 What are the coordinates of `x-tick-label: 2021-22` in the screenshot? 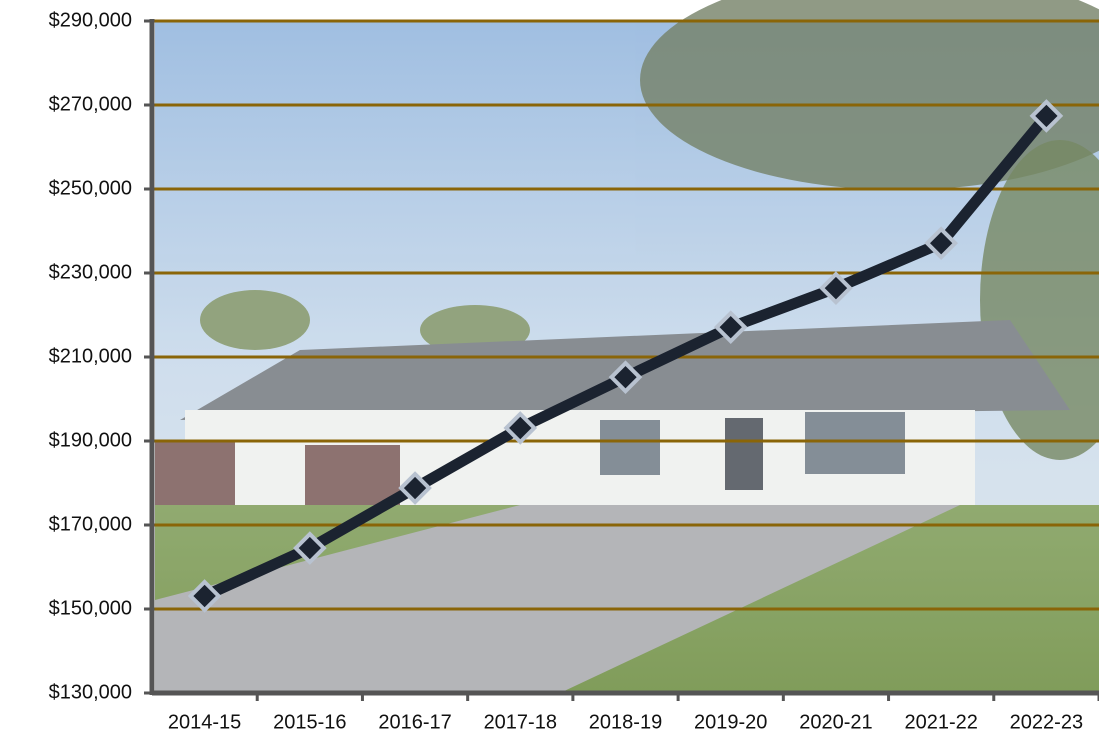 It's located at (940, 722).